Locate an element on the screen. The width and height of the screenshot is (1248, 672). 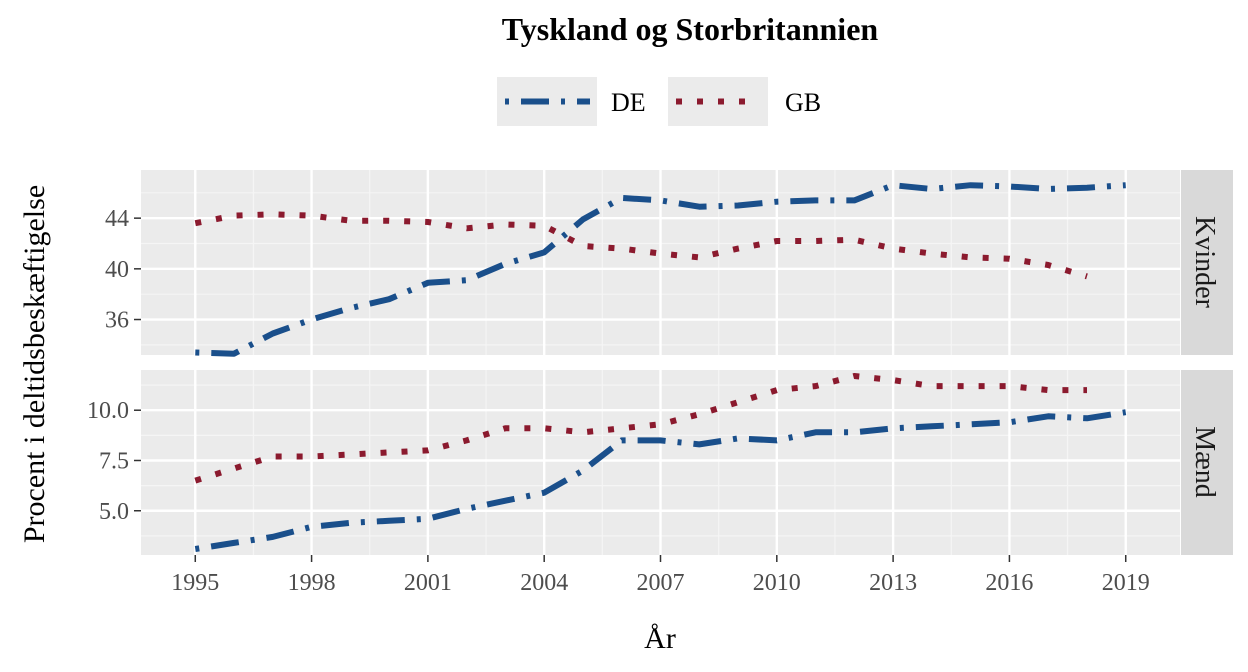
chart-title: Tysk­land og Storbritannien is located at coordinates (690, 29).